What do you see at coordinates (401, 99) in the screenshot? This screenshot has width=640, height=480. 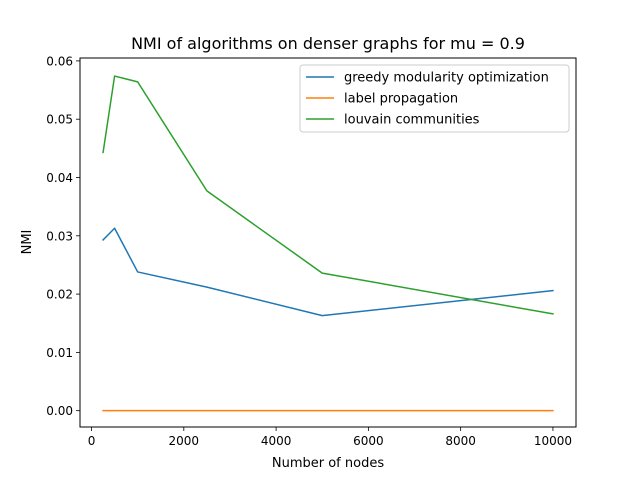 I see `legend-label-label-propagation: label propagation` at bounding box center [401, 99].